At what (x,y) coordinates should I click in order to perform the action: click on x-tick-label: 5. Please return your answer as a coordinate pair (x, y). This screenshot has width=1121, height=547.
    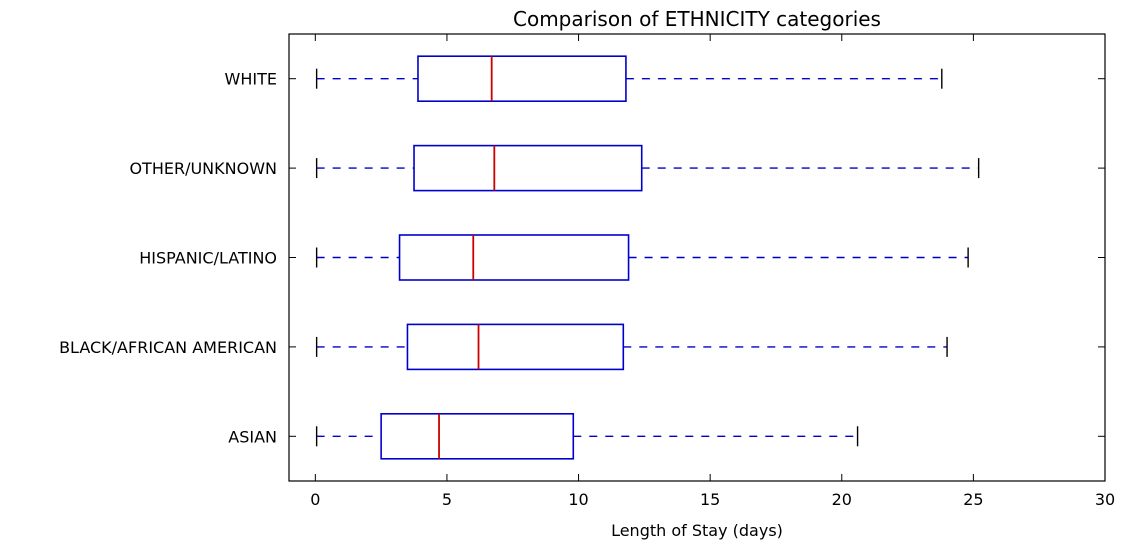
    Looking at the image, I should click on (447, 499).